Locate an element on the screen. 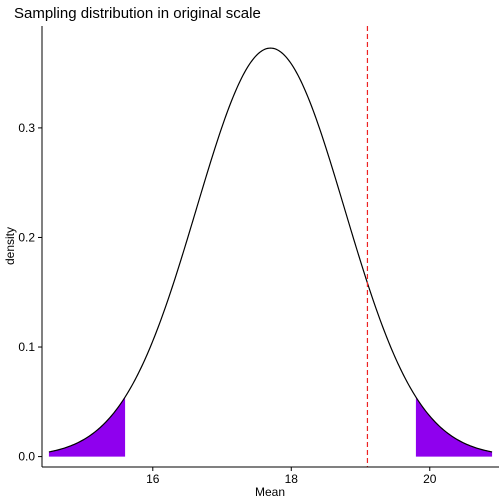 Image resolution: width=504 pixels, height=504 pixels. y-tick-label: 0.0 is located at coordinates (26, 457).